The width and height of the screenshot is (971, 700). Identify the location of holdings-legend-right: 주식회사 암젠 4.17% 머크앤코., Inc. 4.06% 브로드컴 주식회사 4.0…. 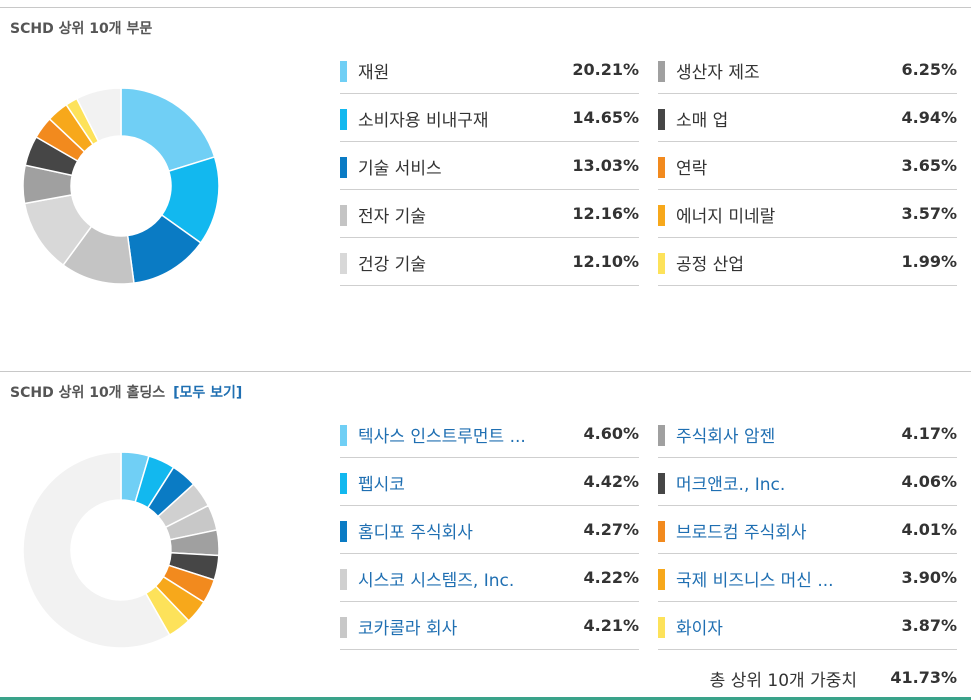
(807, 530).